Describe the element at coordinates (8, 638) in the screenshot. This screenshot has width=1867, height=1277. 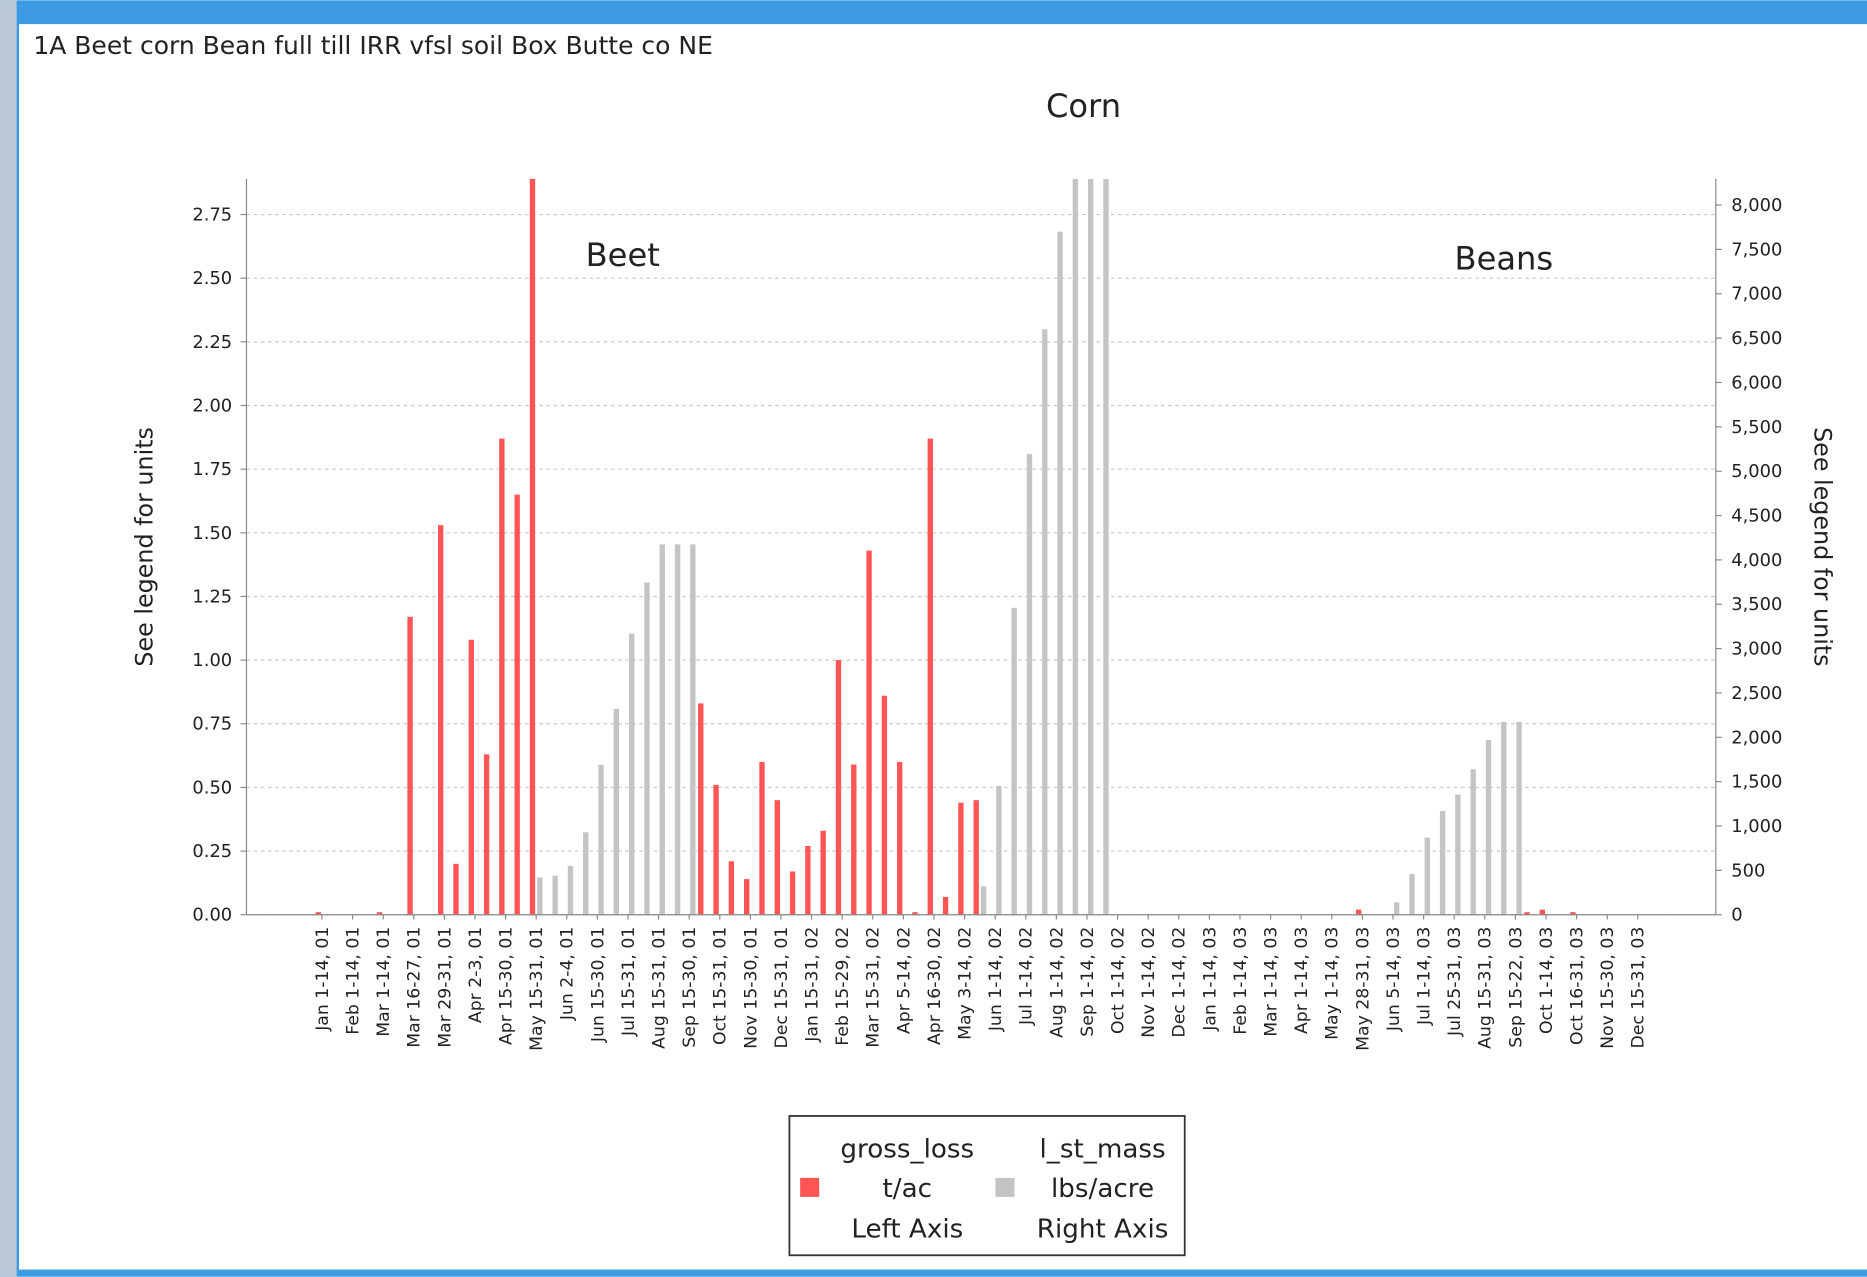
I see `side-strip` at that location.